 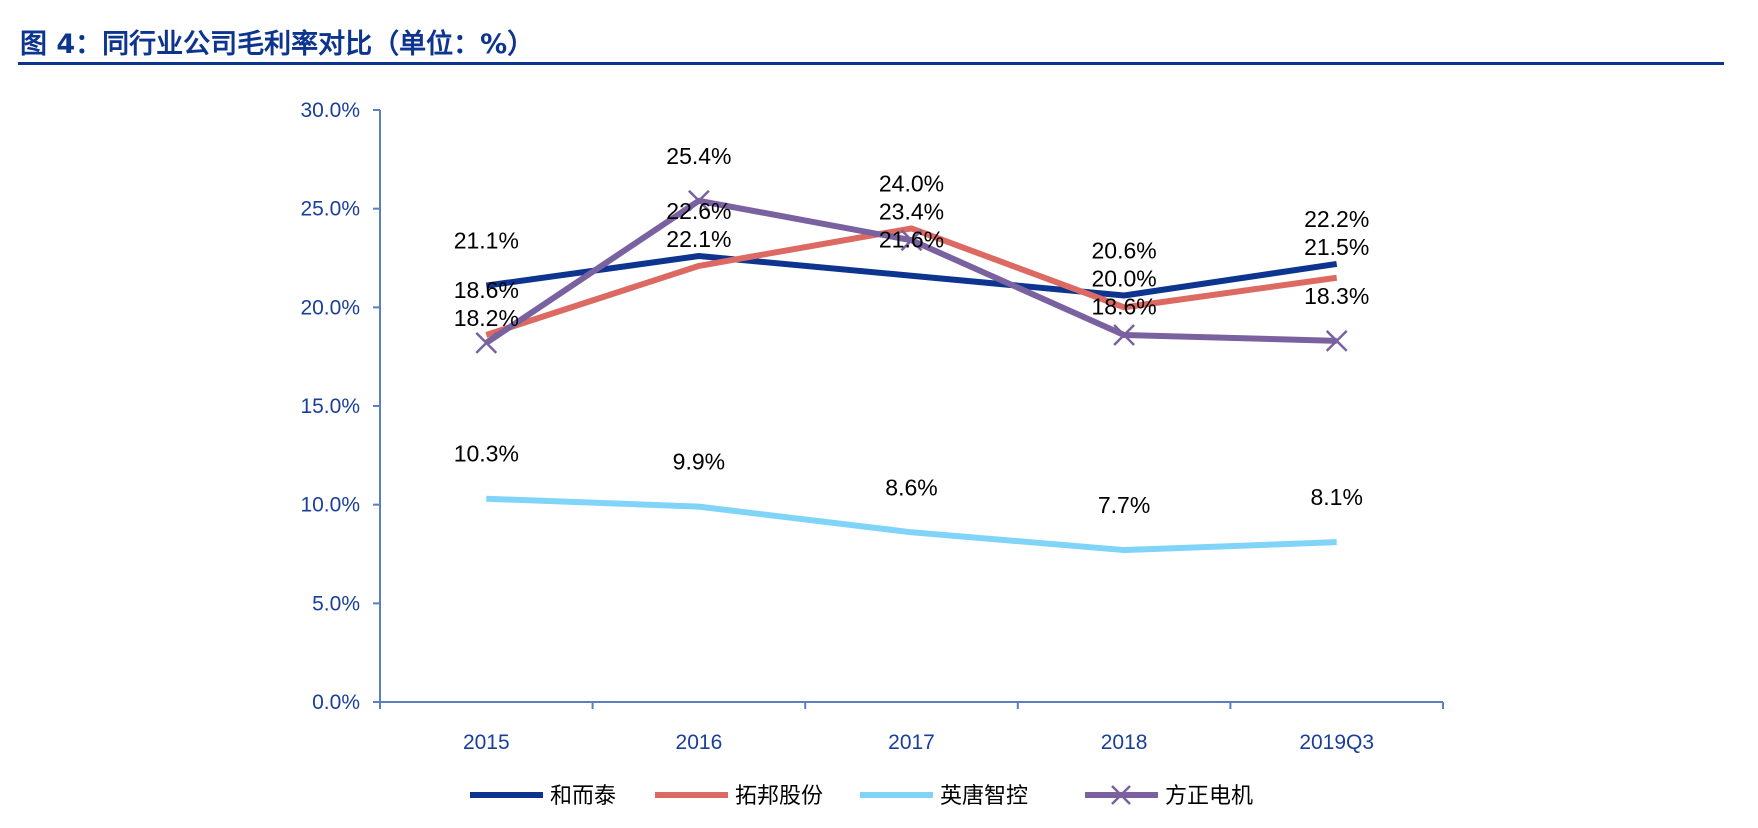 What do you see at coordinates (1124, 742) in the screenshot?
I see `x-tick-label: 2018` at bounding box center [1124, 742].